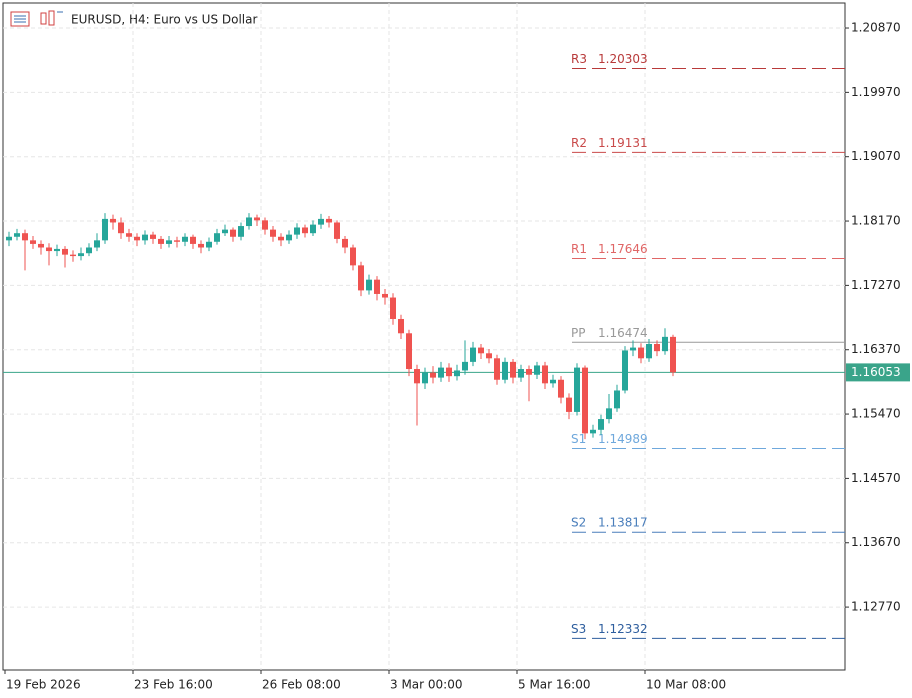  Describe the element at coordinates (876, 478) in the screenshot. I see `y-tick-label: 1.14570` at that location.